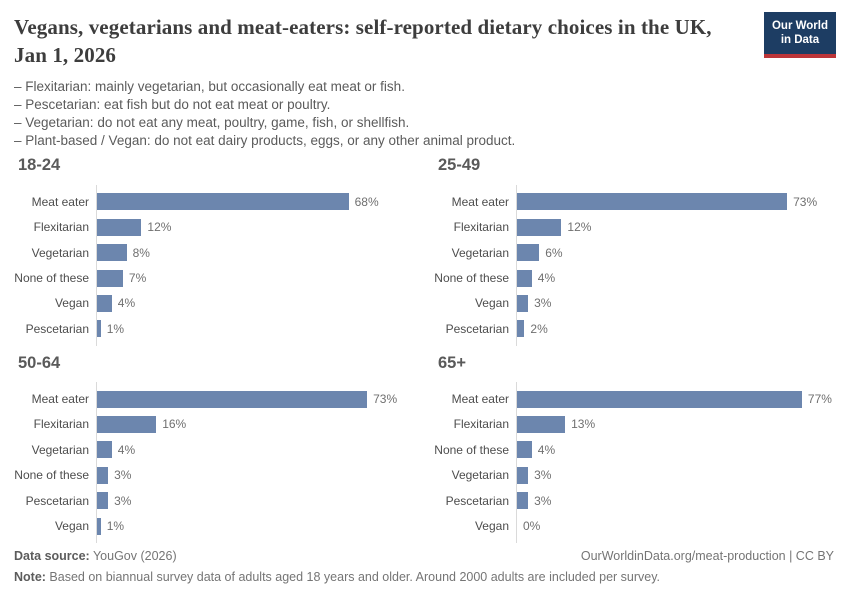 Image resolution: width=850 pixels, height=600 pixels. Describe the element at coordinates (539, 328) in the screenshot. I see `value-label: 2%` at that location.